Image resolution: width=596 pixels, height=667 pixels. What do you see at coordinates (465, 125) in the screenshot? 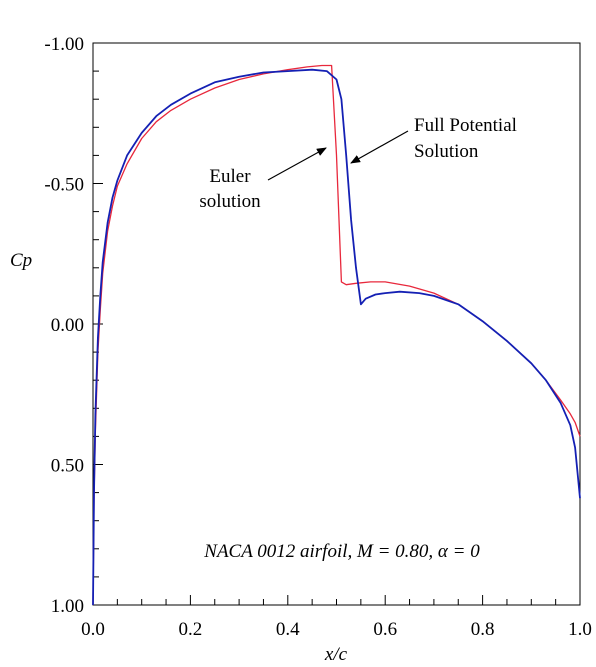
I see `full-potential-label-line1: Full Potential` at bounding box center [465, 125].